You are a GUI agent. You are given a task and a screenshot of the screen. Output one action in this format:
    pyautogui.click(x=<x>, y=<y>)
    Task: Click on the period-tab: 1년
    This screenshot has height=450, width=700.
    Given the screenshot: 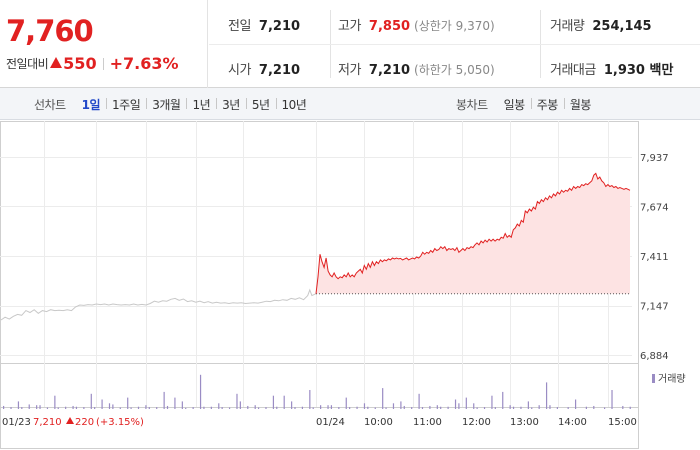 What is the action you would take?
    pyautogui.click(x=201, y=104)
    